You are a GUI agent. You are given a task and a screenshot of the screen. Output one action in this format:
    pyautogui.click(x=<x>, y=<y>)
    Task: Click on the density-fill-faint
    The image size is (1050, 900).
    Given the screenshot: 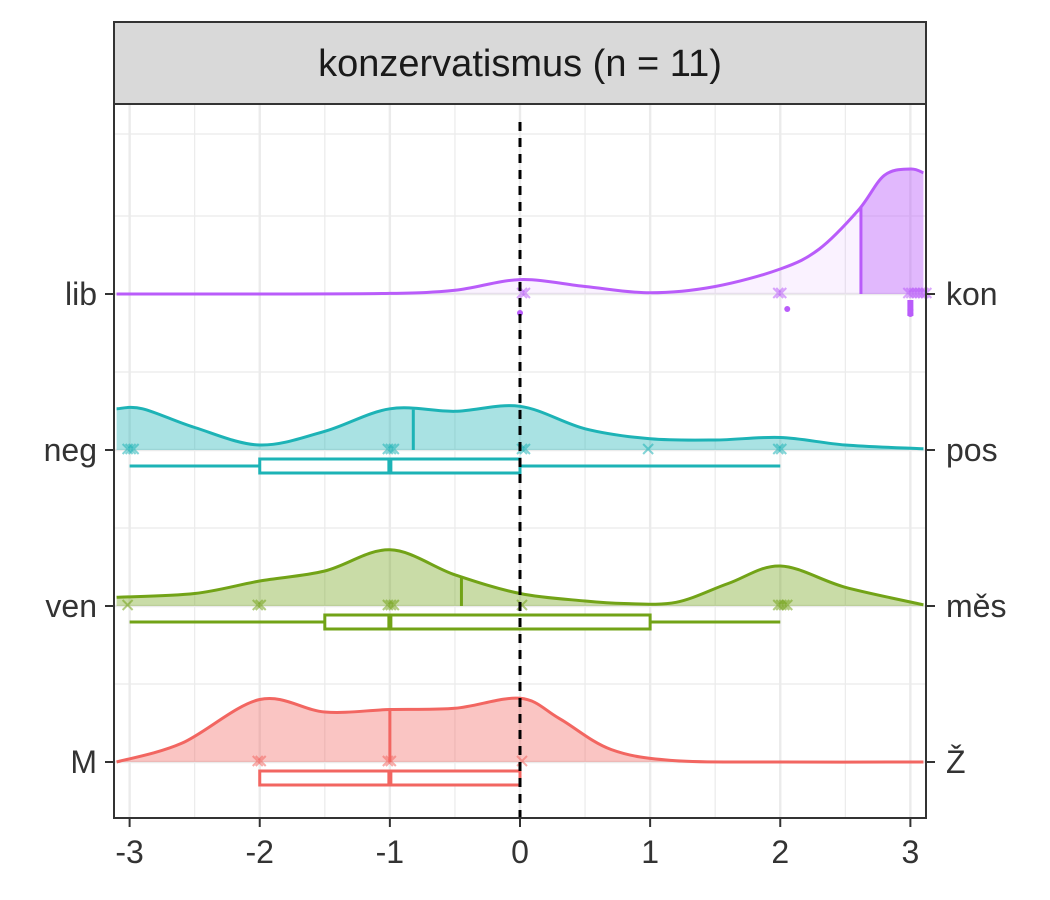 What is the action you would take?
    pyautogui.click(x=520, y=231)
    